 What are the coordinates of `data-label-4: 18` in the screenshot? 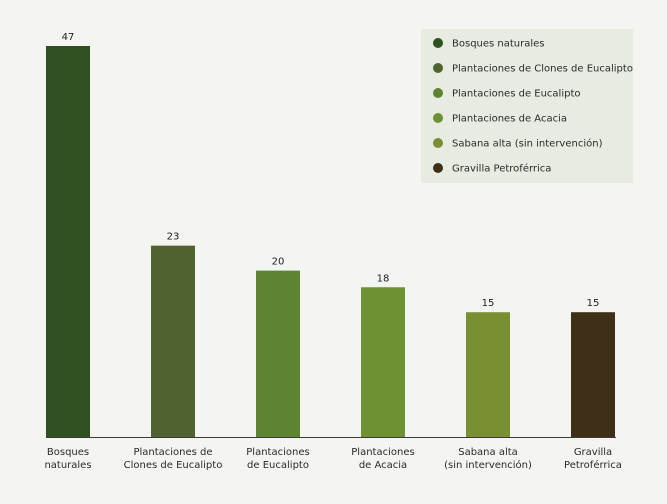 It's located at (383, 278).